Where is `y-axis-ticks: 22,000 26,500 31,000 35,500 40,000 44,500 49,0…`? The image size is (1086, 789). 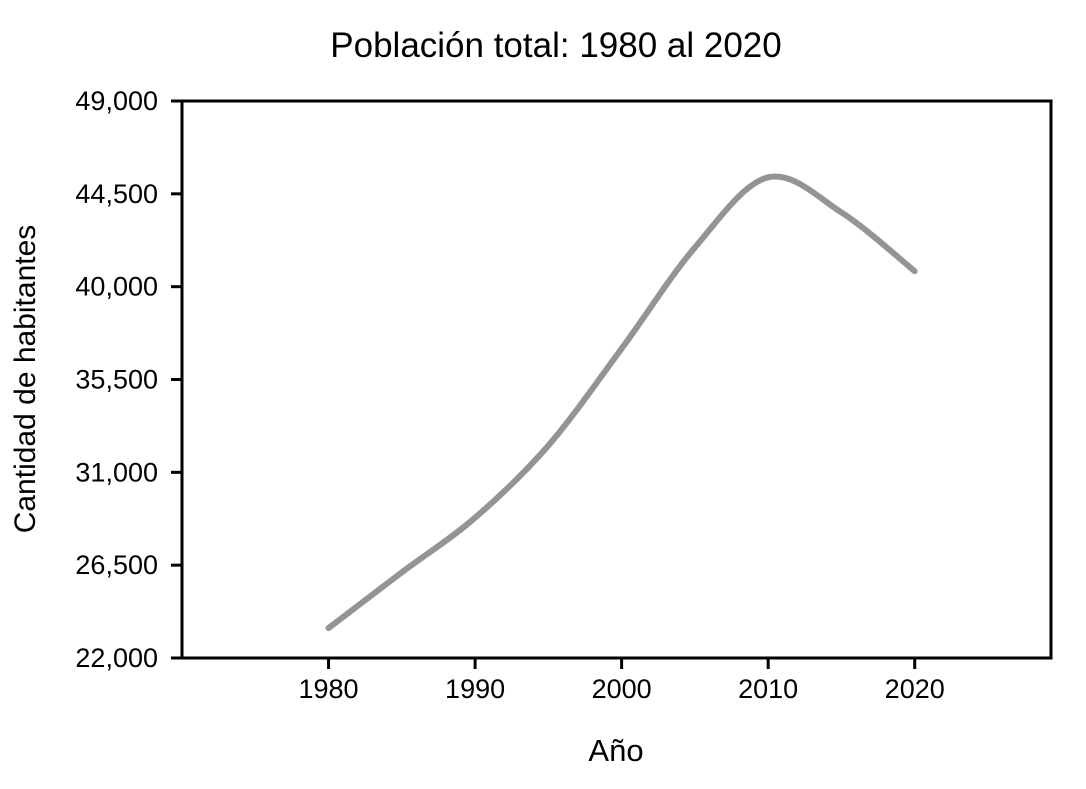 y-axis-ticks: 22,000 26,500 31,000 35,500 40,000 44,500 49,0… is located at coordinates (128, 379).